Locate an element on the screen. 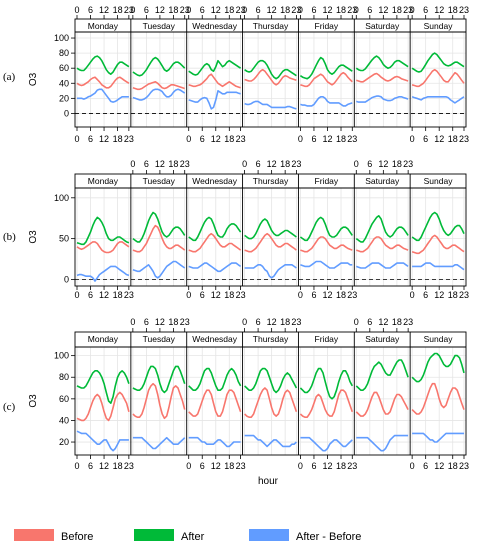 This screenshot has width=479, height=550. y-tick-label: 80 is located at coordinates (64, 53).